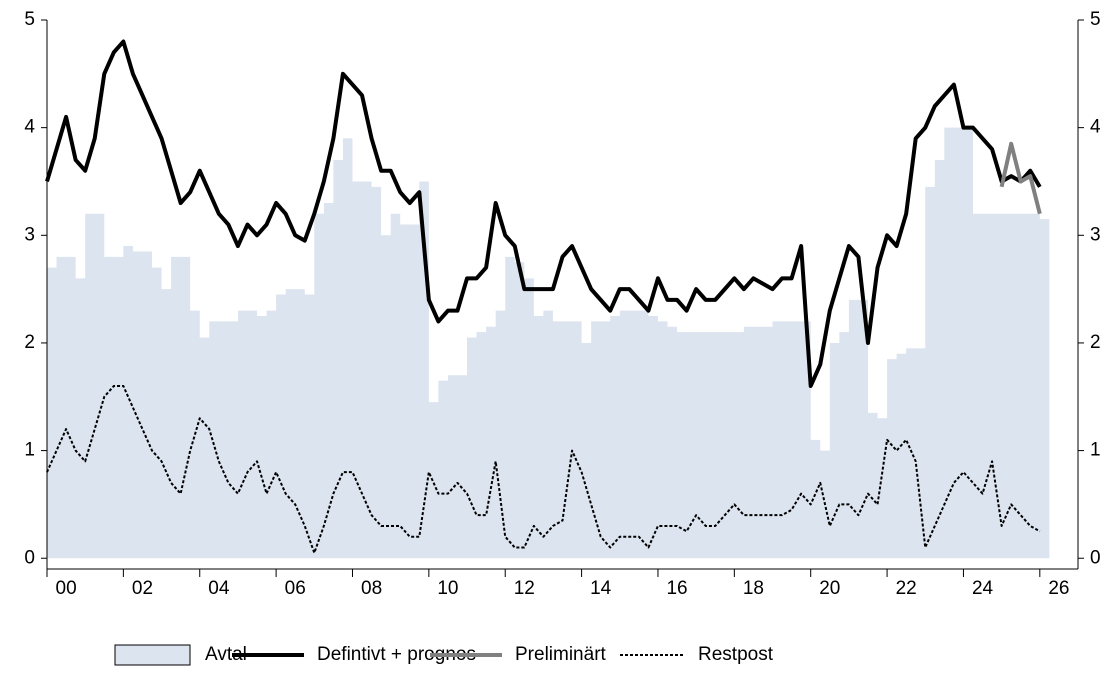  What do you see at coordinates (736, 654) in the screenshot?
I see `legend-label: Restpost` at bounding box center [736, 654].